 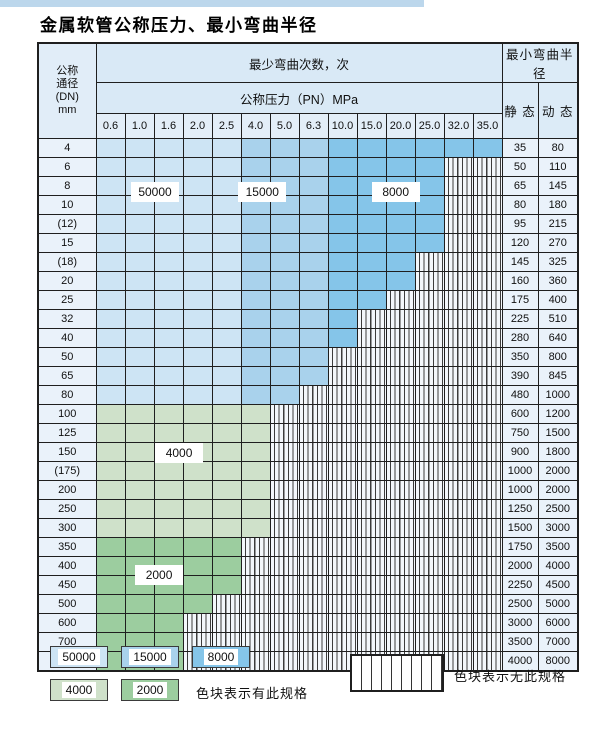 I want to click on dynamic-radius-cell: 4500, so click(x=558, y=585).